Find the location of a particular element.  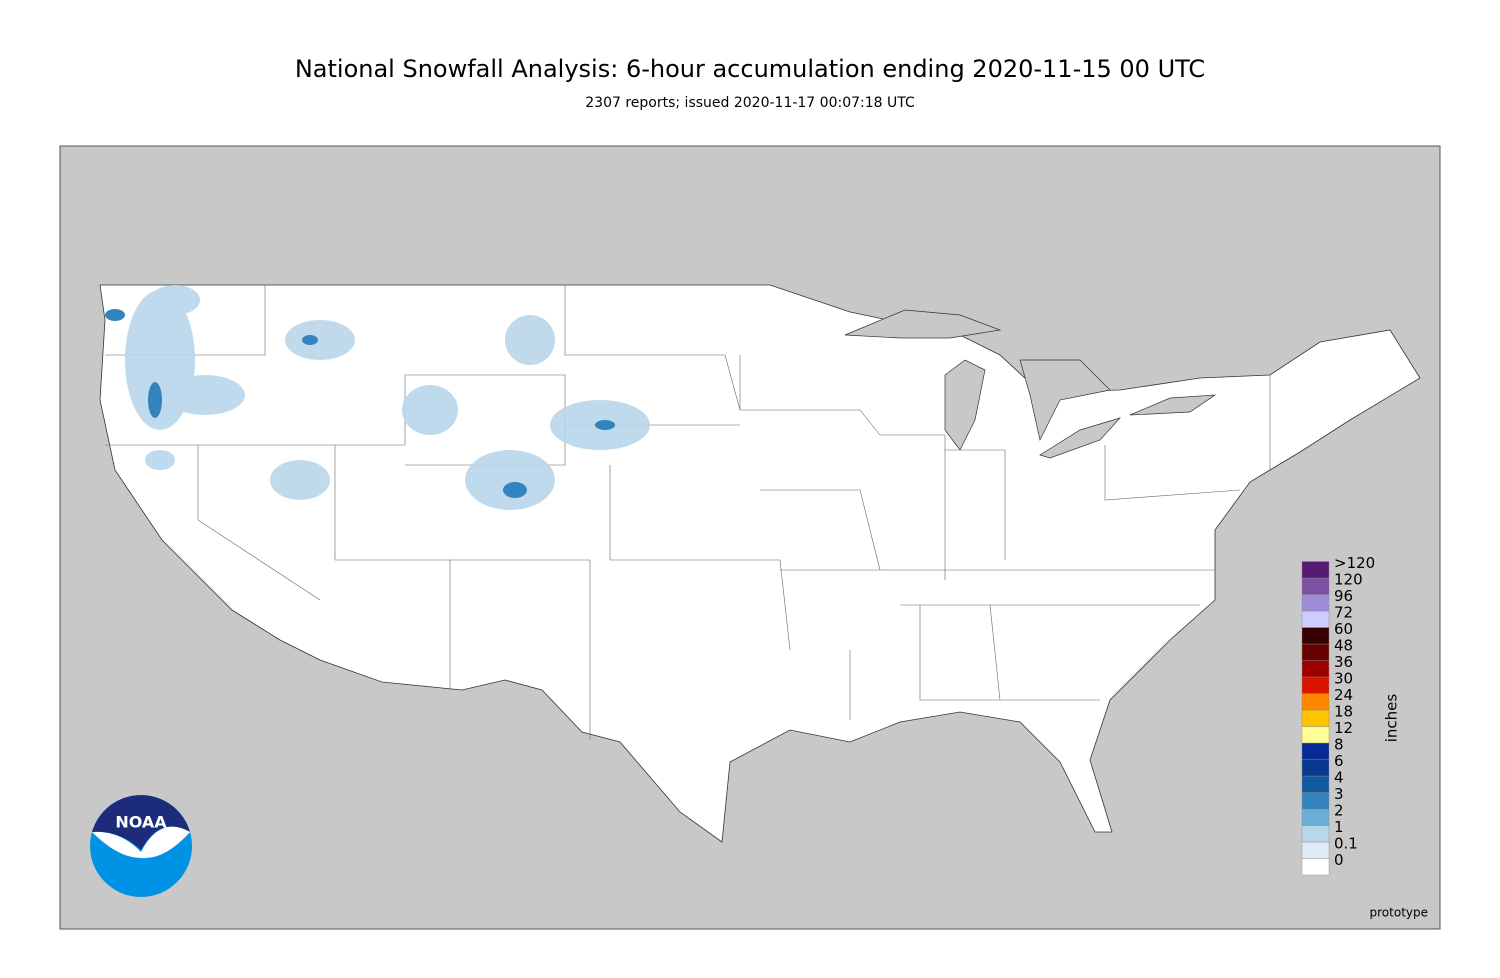

legend-label: 3 is located at coordinates (1339, 794).